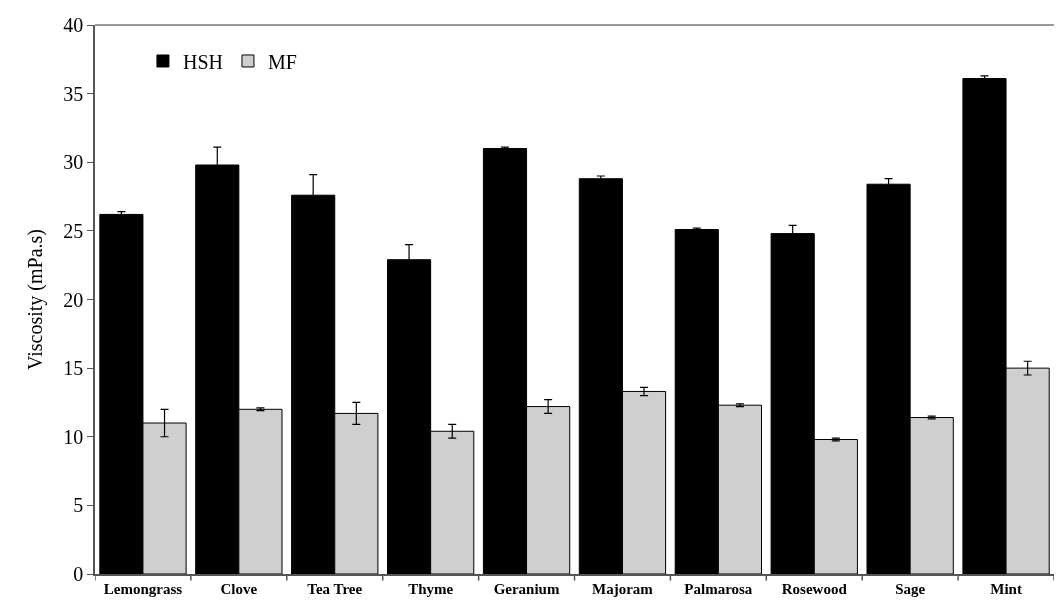 This screenshot has height=614, width=1064. What do you see at coordinates (73, 162) in the screenshot?
I see `y-tick-label: 30` at bounding box center [73, 162].